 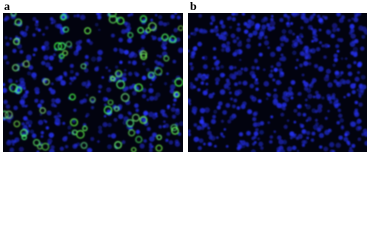 What do you see at coordinates (193, 6) in the screenshot?
I see `panel-label: b` at bounding box center [193, 6].